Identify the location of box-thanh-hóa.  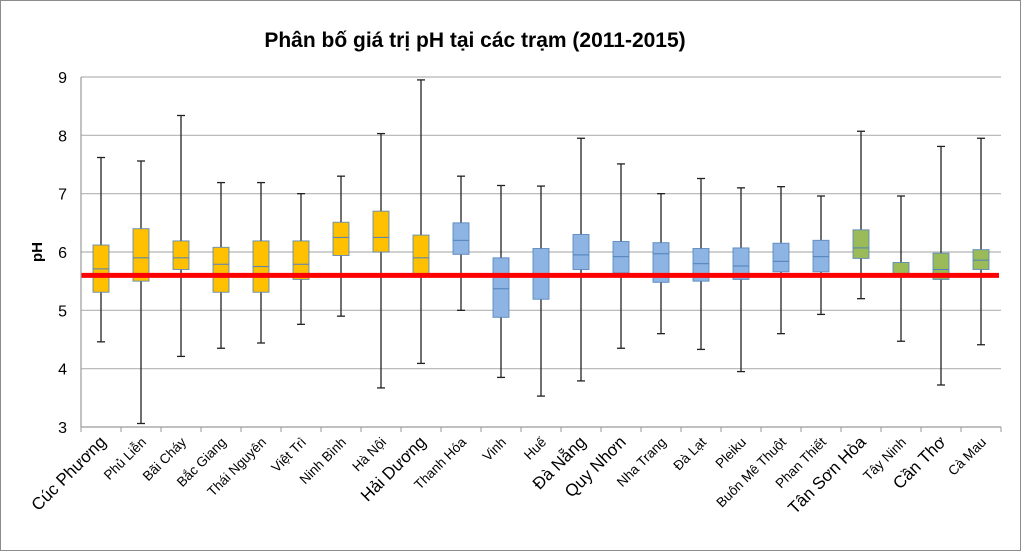
(461, 243).